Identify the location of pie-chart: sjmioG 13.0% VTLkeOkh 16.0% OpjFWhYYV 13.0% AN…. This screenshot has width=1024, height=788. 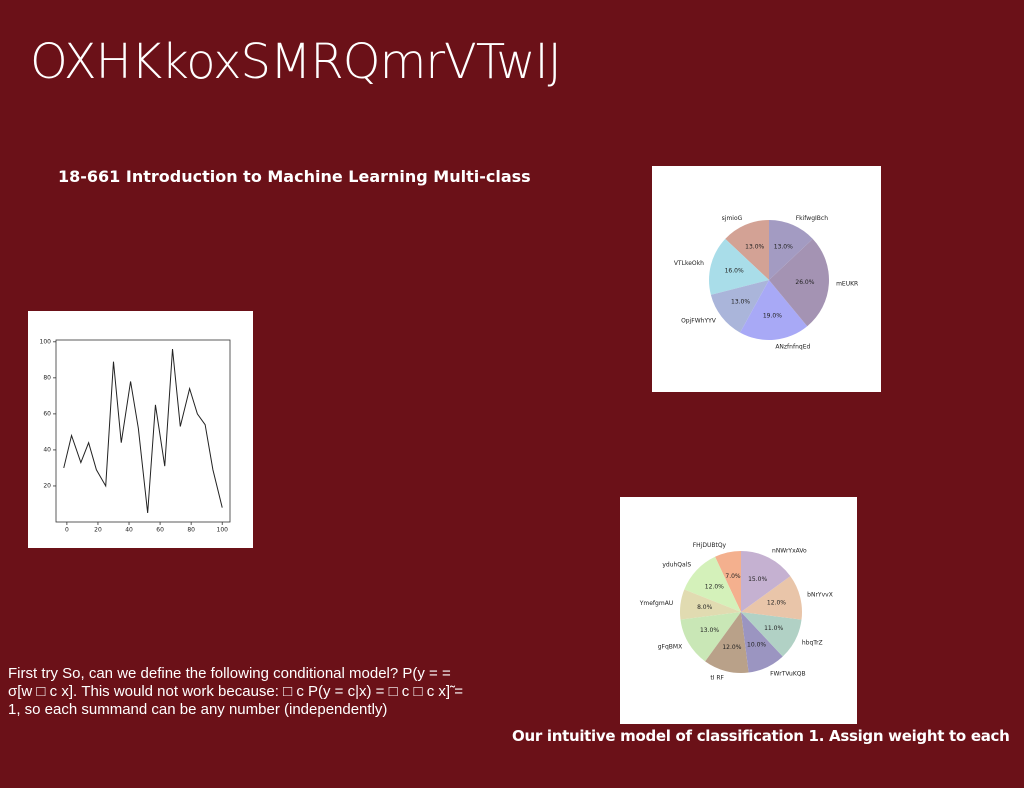
(766, 279).